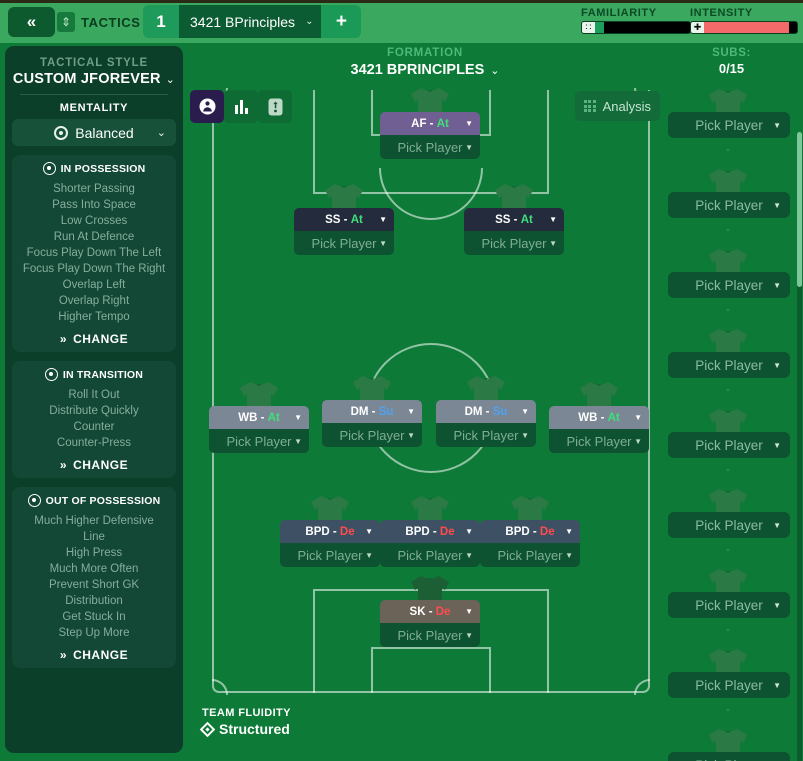 The image size is (803, 761). What do you see at coordinates (94, 585) in the screenshot?
I see `instruction-item: Prevent Short GK` at bounding box center [94, 585].